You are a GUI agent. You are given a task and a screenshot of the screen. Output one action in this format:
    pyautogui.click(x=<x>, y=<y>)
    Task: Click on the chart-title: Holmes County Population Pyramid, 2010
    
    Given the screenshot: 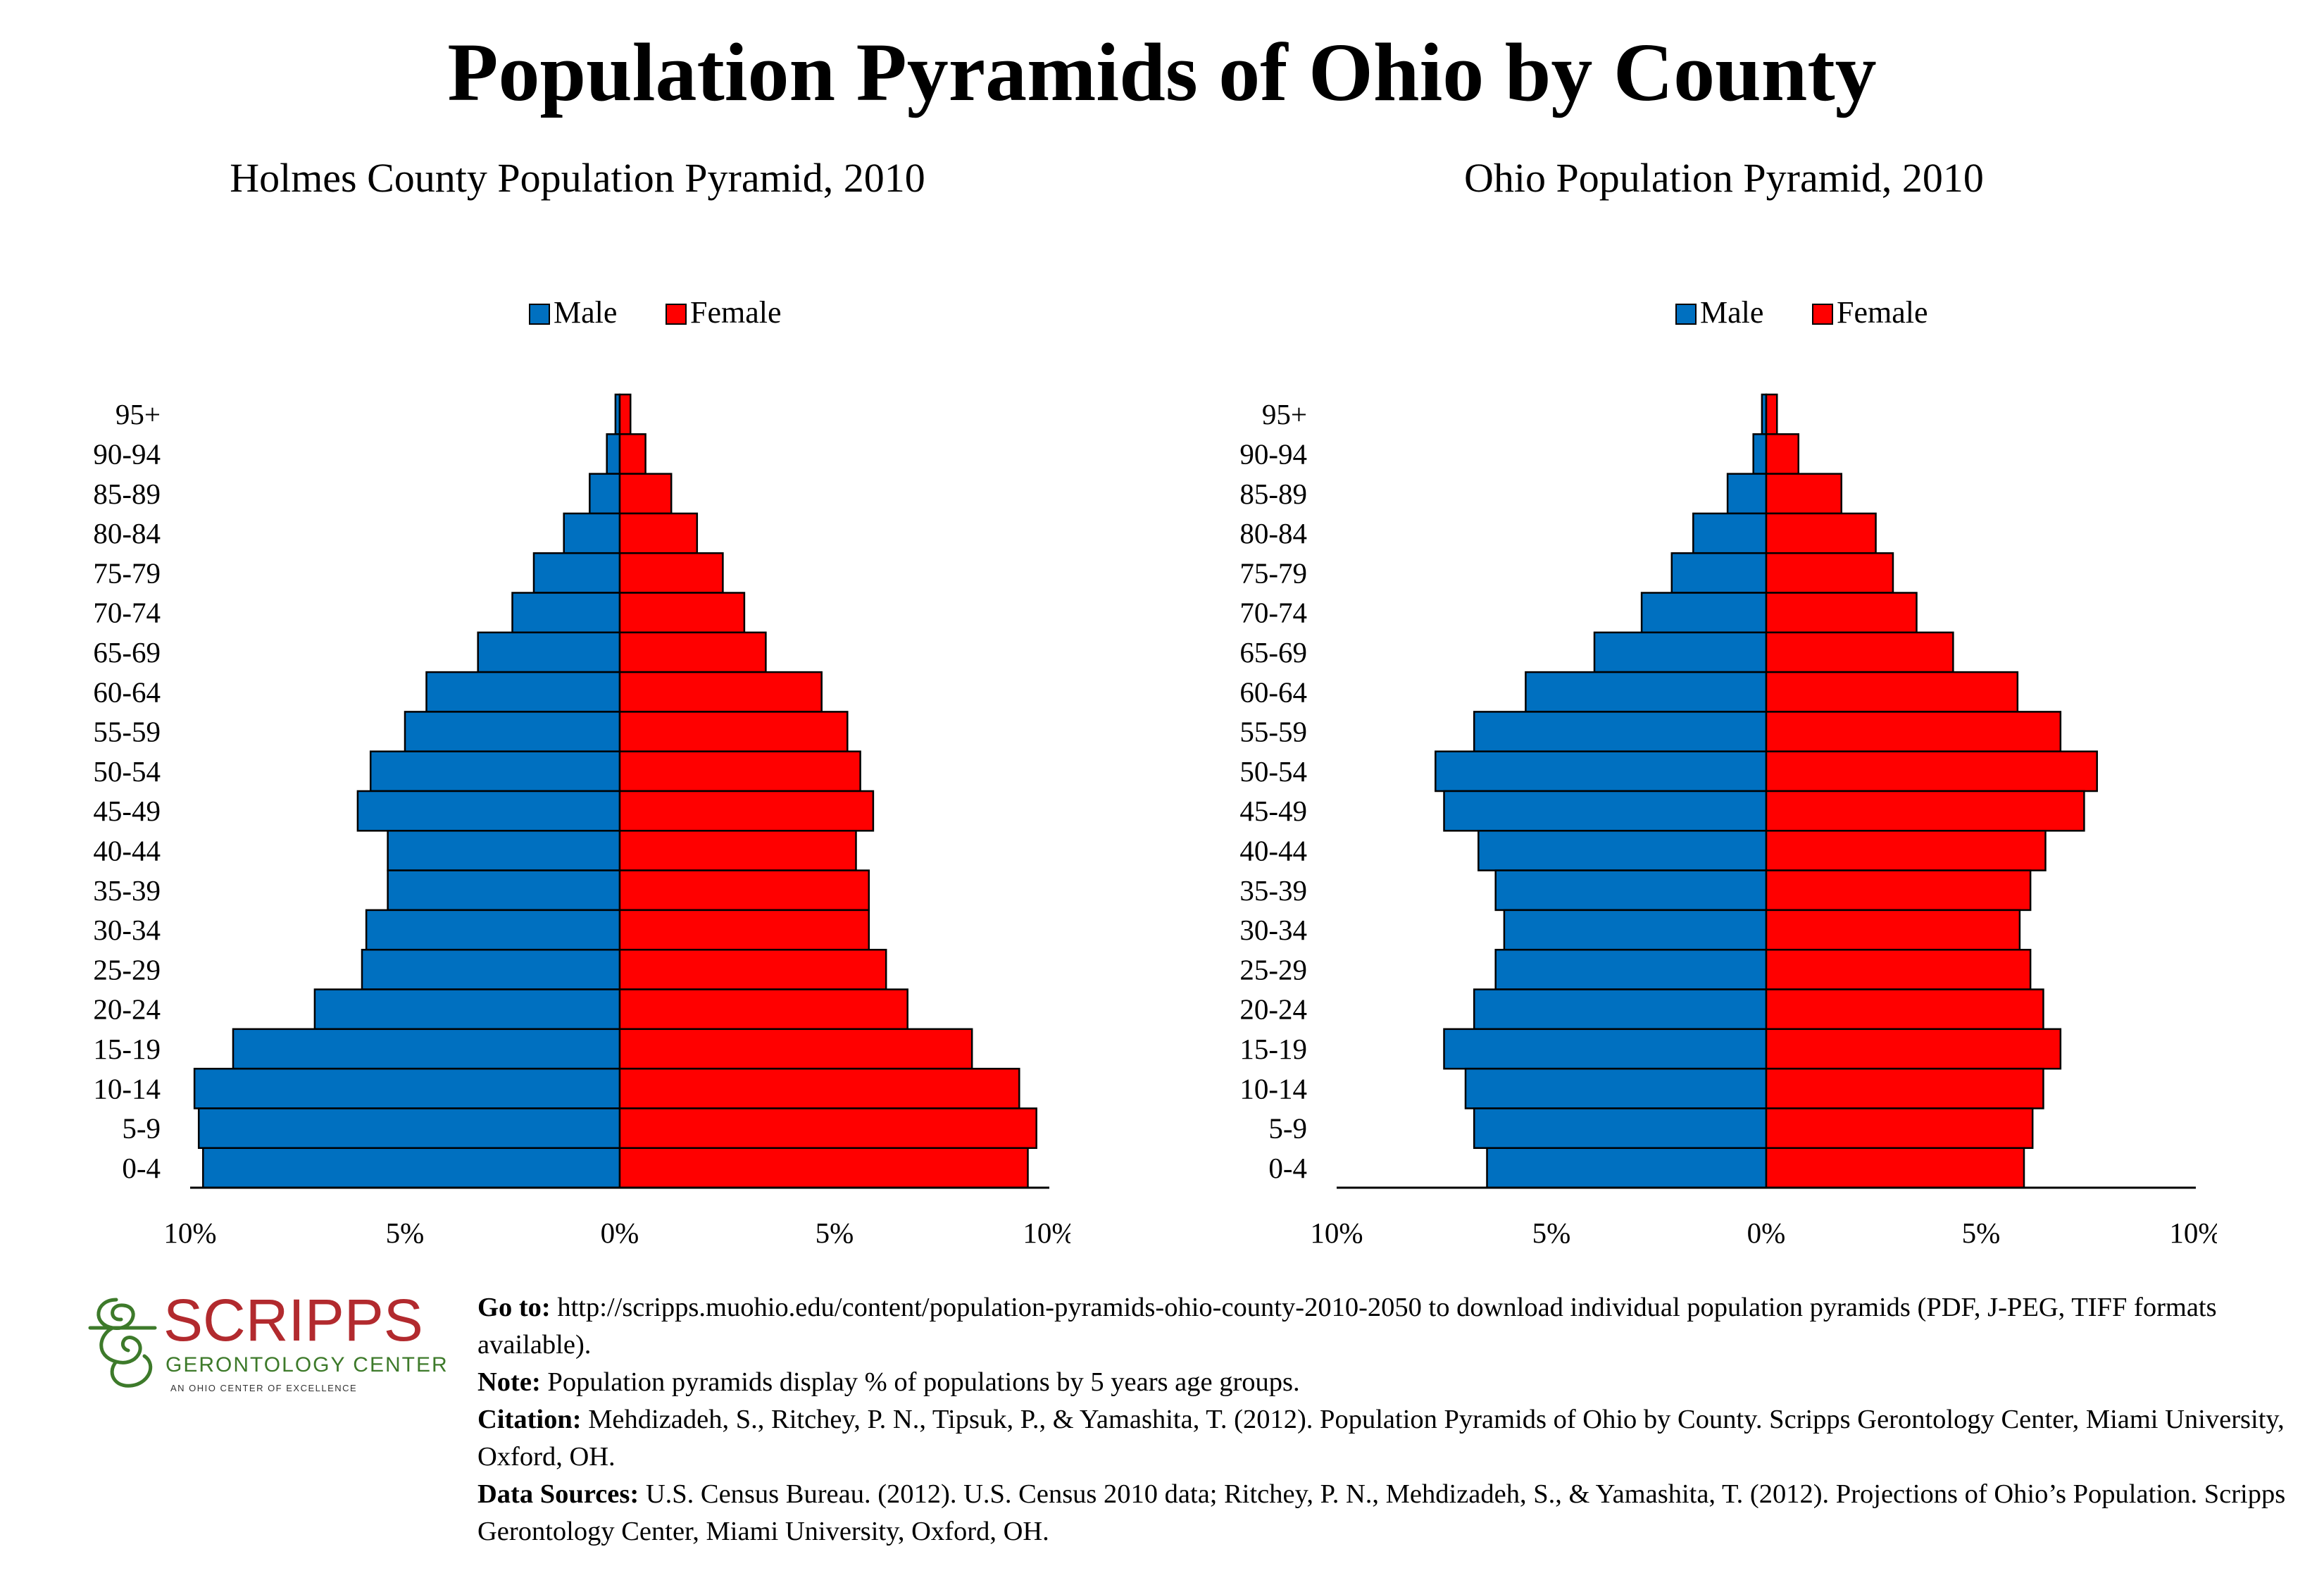 What is the action you would take?
    pyautogui.click(x=577, y=178)
    